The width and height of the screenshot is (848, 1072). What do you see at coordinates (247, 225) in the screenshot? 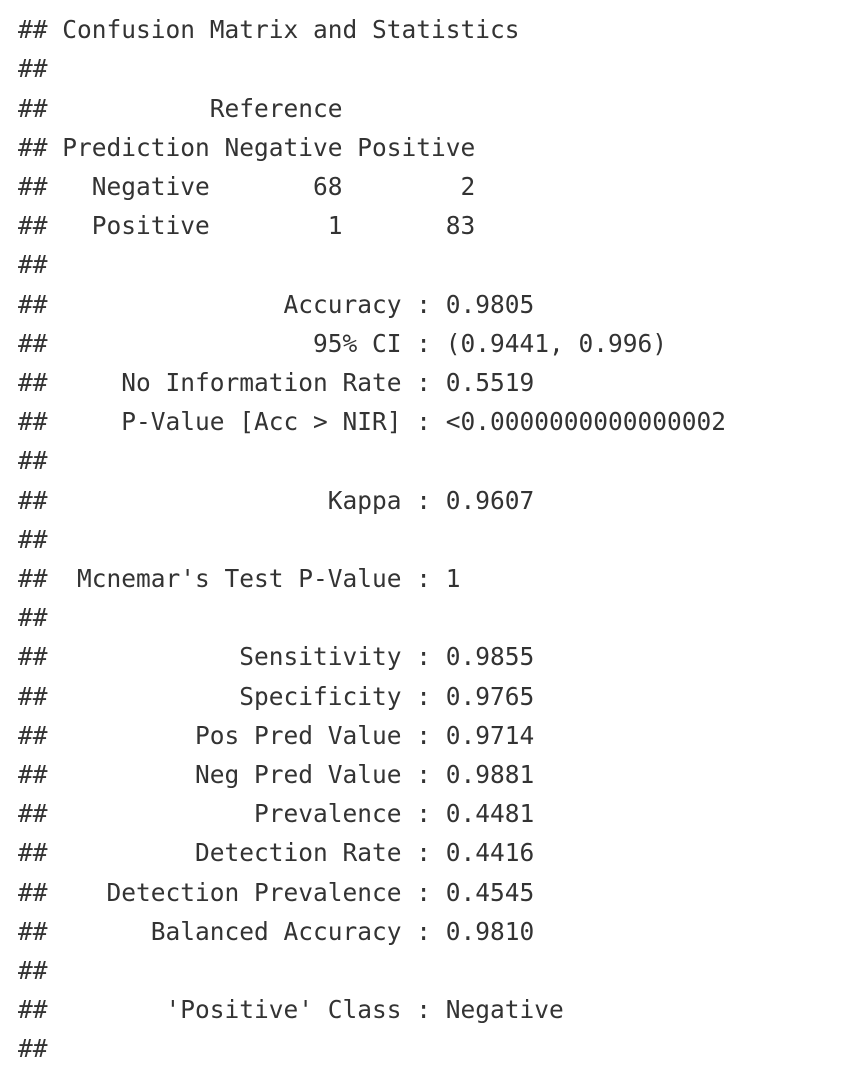
I see `output-line-positive-row: ## Positive 1 83` at bounding box center [247, 225].